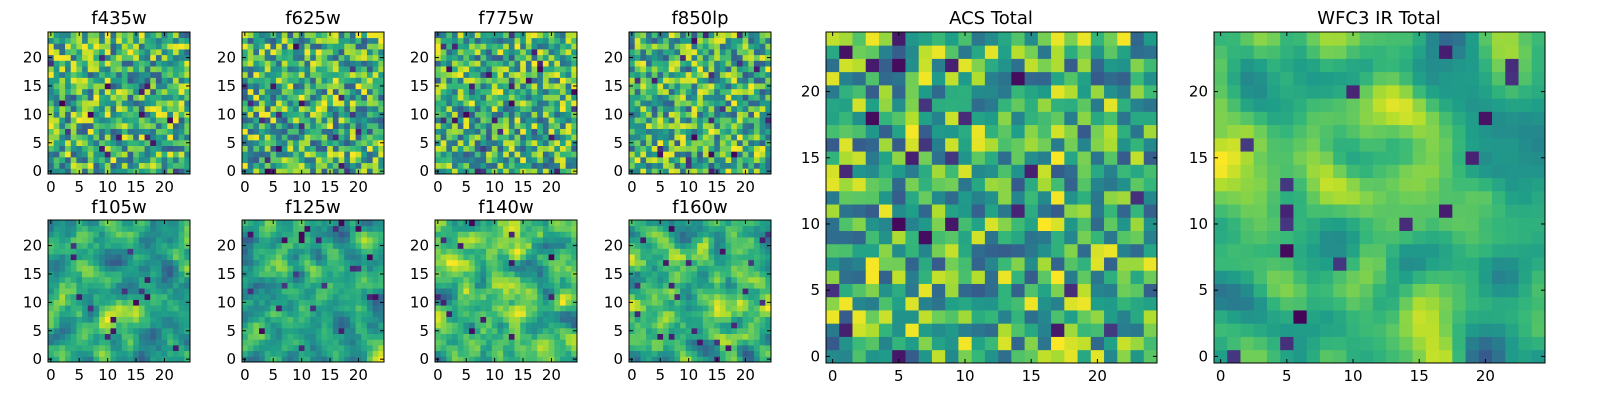  Describe the element at coordinates (135, 375) in the screenshot. I see `x-tick-label: 15` at that location.